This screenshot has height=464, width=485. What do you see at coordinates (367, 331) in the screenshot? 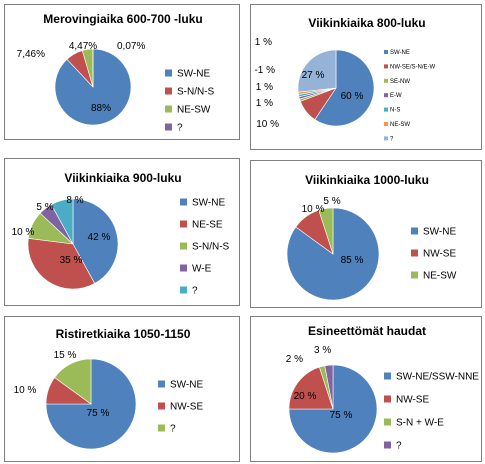
I see `chart-title: Esineettömät haudat` at bounding box center [367, 331].